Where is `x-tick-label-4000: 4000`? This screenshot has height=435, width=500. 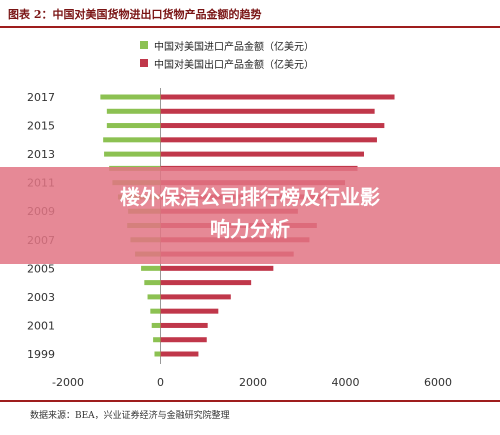
x-tick-label-4000: 4000 is located at coordinates (346, 382).